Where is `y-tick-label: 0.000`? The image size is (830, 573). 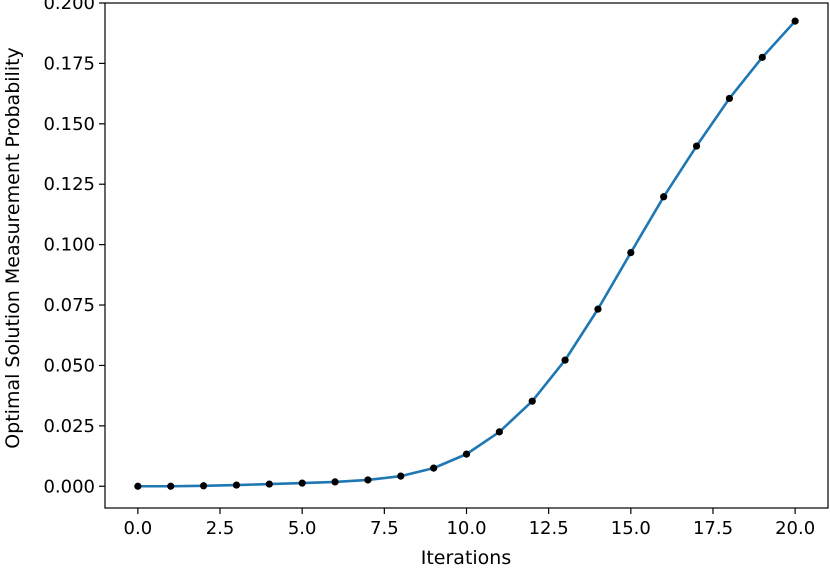 y-tick-label: 0.000 is located at coordinates (69, 486).